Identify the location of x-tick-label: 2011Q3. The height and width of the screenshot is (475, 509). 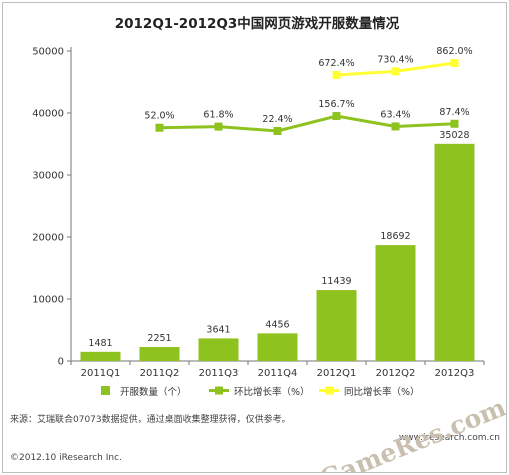
(219, 373).